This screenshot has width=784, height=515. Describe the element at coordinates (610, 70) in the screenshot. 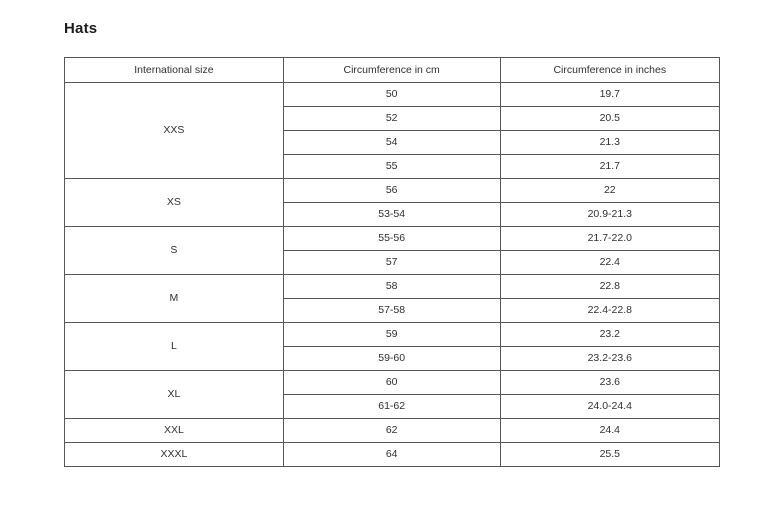

I see `header-circumference-inches: Circumference in inches` at that location.